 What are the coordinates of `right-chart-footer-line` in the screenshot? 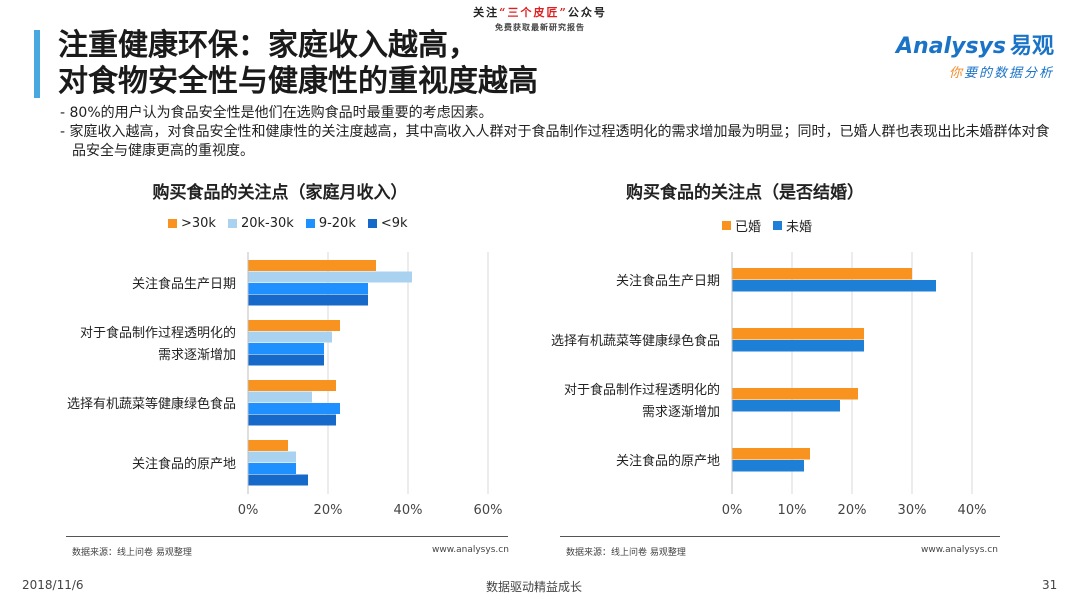 It's located at (780, 536).